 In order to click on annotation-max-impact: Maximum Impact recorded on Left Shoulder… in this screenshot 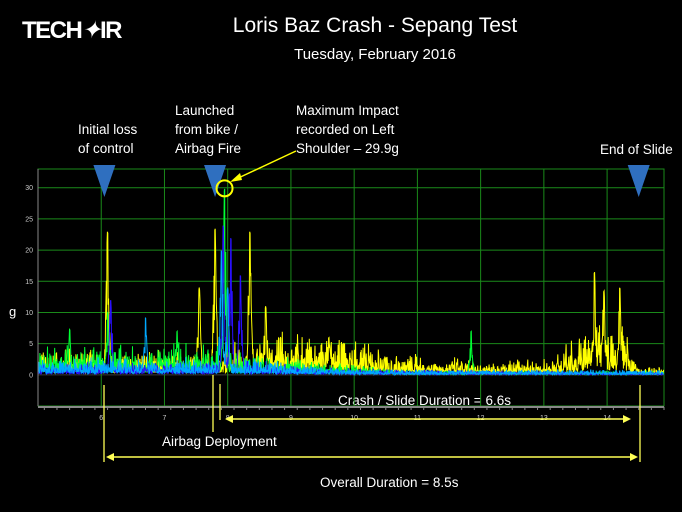, I will do `click(347, 129)`.